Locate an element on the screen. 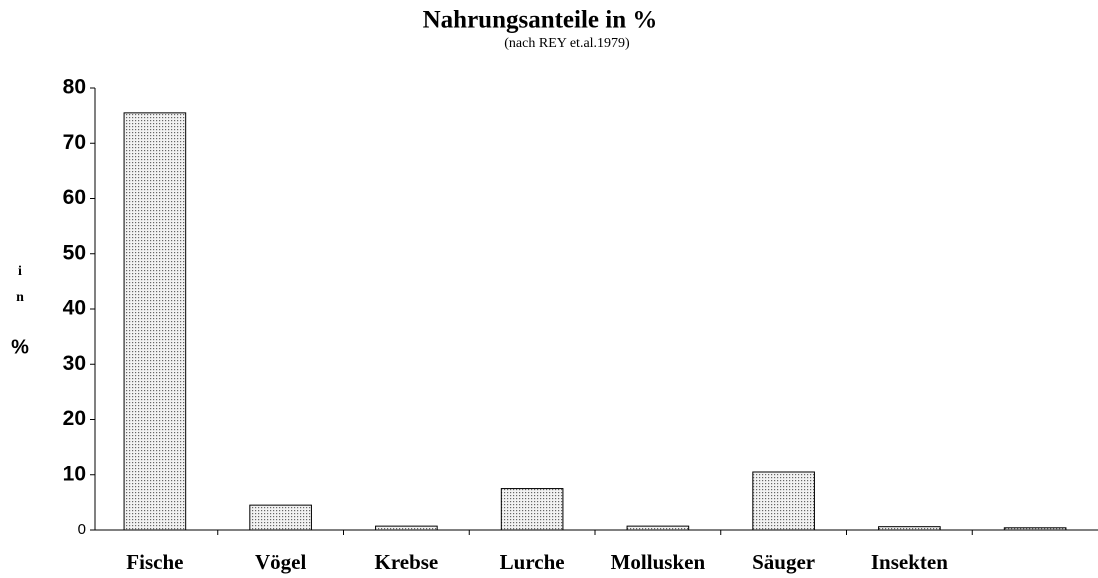 Image resolution: width=1098 pixels, height=578 pixels. x-tick-label: Lurche is located at coordinates (532, 562).